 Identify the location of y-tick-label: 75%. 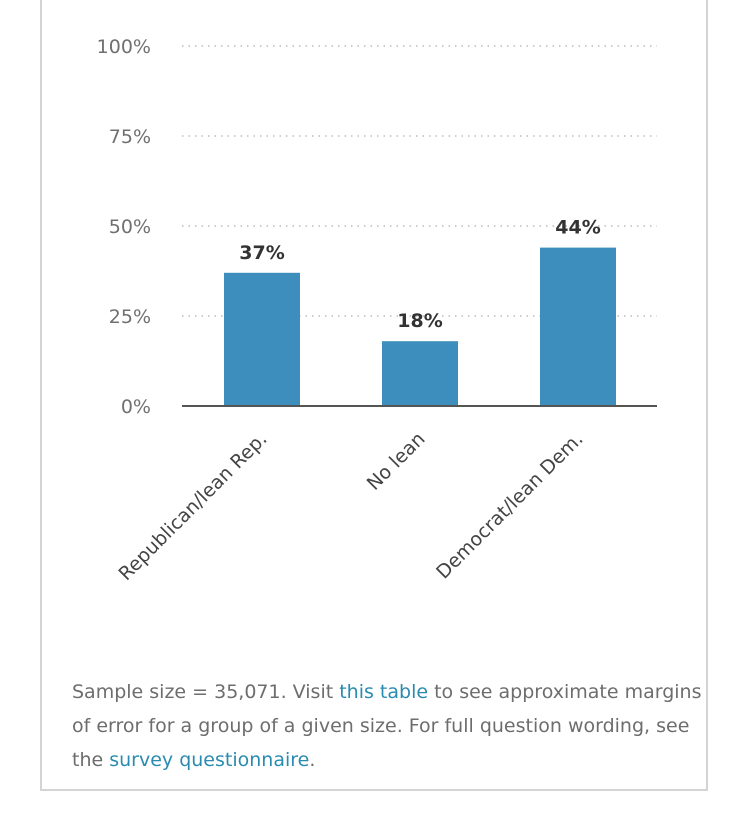
(130, 137).